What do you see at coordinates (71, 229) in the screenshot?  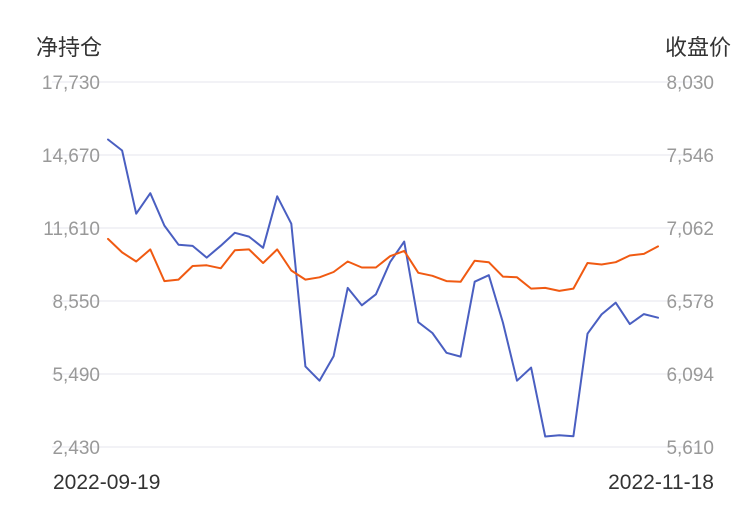 I see `left-tick-label: 11,610` at bounding box center [71, 229].